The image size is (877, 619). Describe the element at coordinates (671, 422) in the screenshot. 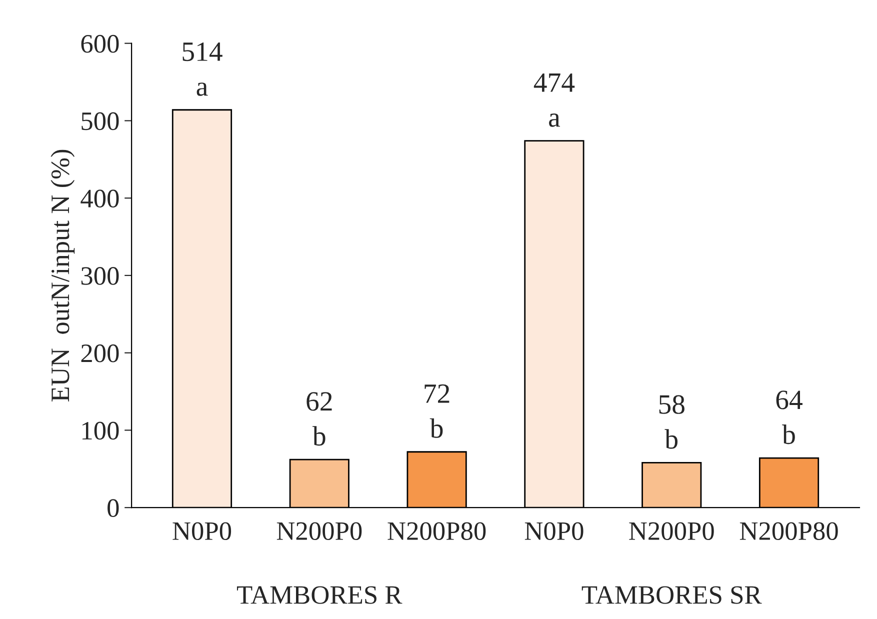

I see `data-label: 58 b` at that location.